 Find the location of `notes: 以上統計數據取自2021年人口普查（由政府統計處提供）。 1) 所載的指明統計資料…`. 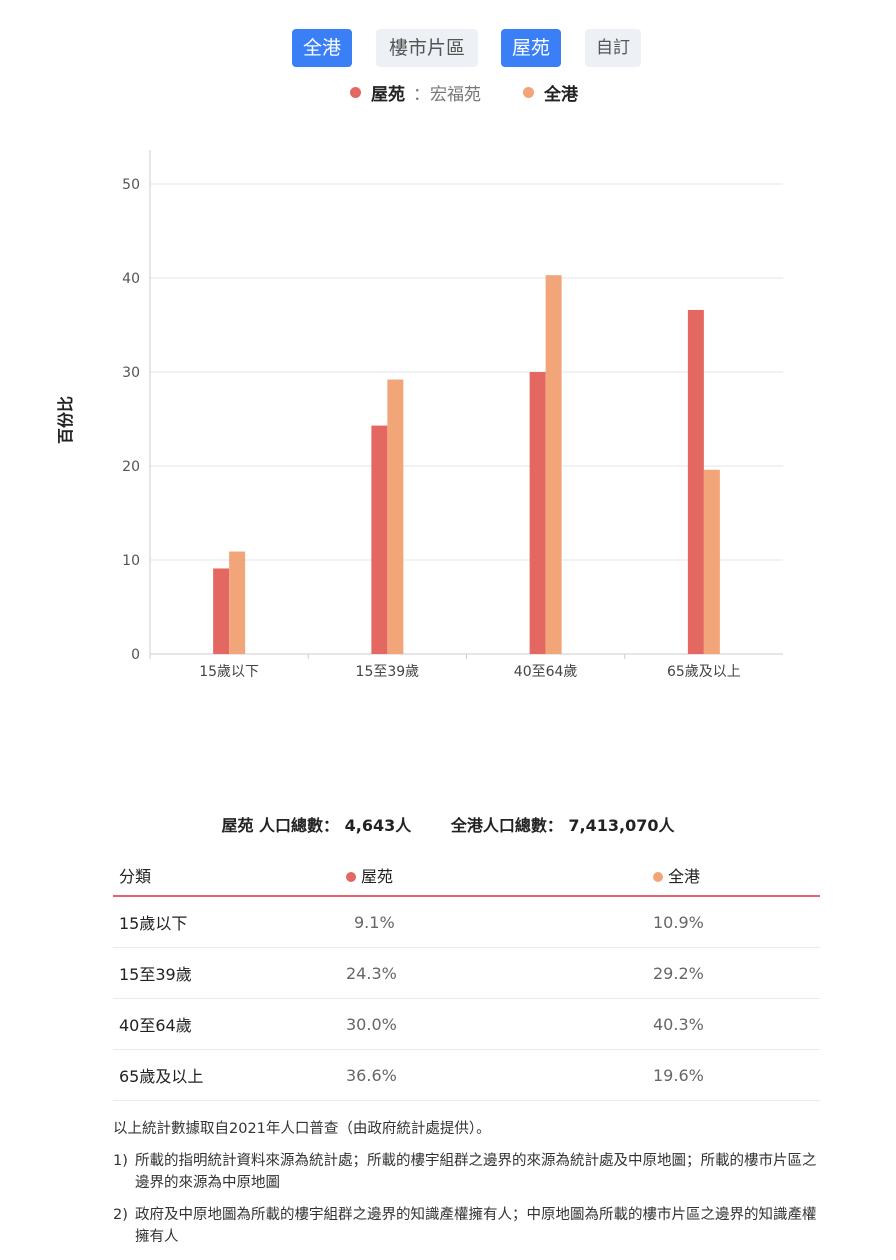

notes: 以上統計數據取自2021年人口普查（由政府統計處提供）。 1) 所載的指明統計資料… is located at coordinates (470, 1188).